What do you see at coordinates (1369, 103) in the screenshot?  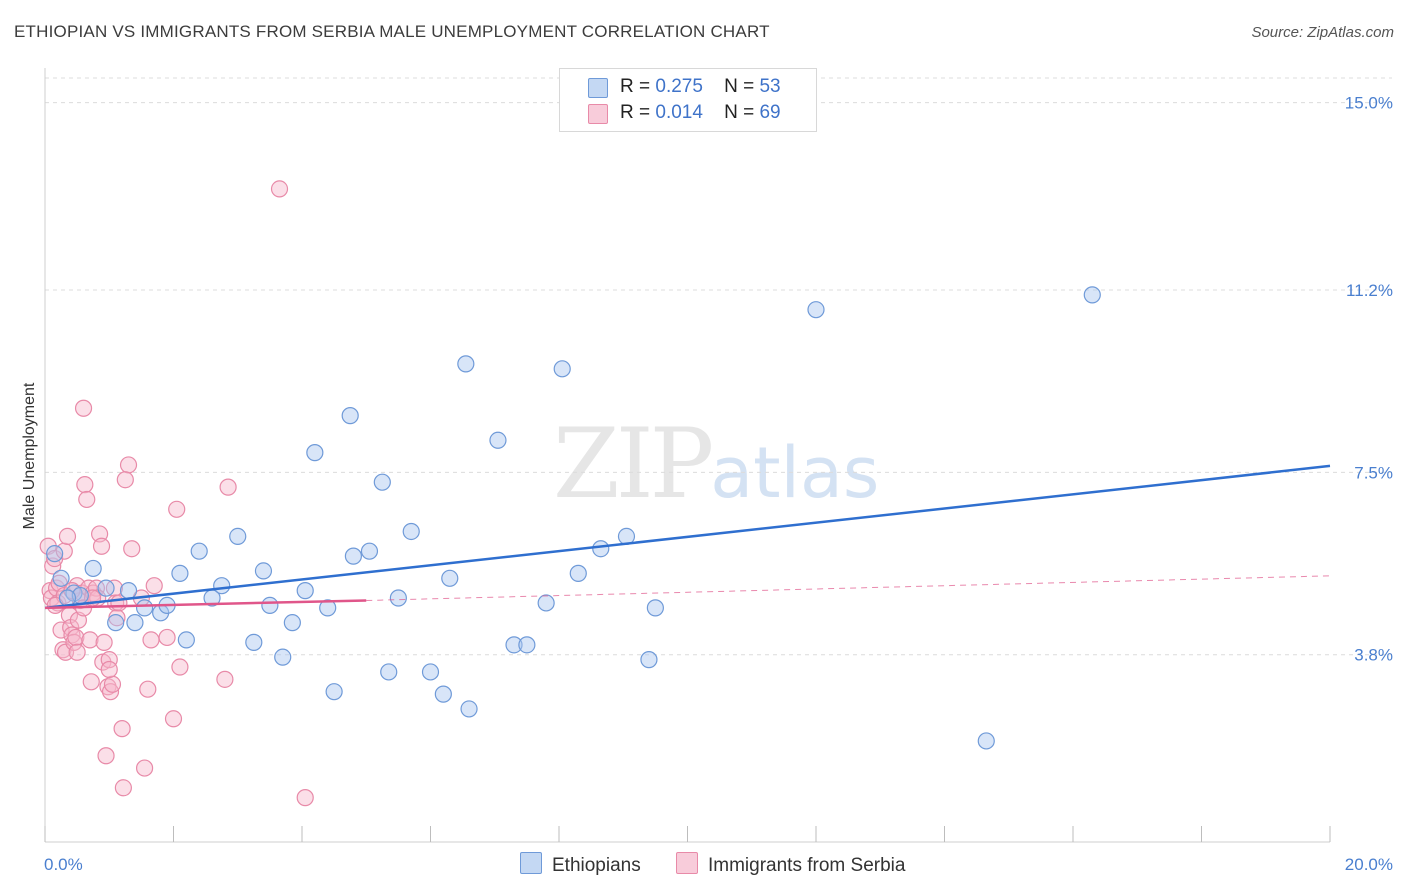 I see `y-tick-label: 15.0%` at bounding box center [1369, 103].